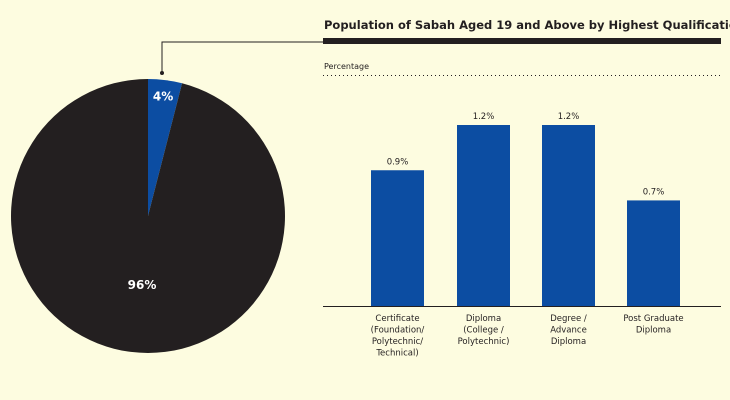 The width and height of the screenshot is (730, 400). I want to click on x-tick-label: Polytechnic), so click(484, 342).